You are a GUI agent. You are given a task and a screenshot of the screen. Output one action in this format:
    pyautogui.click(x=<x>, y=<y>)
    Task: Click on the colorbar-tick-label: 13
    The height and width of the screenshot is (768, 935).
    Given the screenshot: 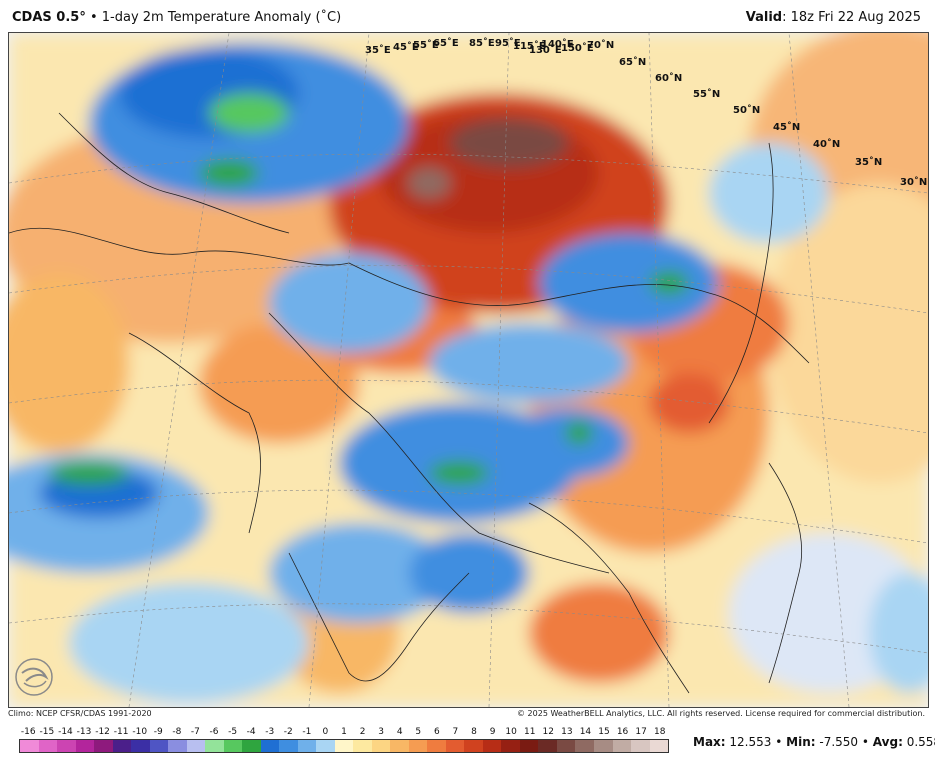 What is the action you would take?
    pyautogui.click(x=567, y=732)
    